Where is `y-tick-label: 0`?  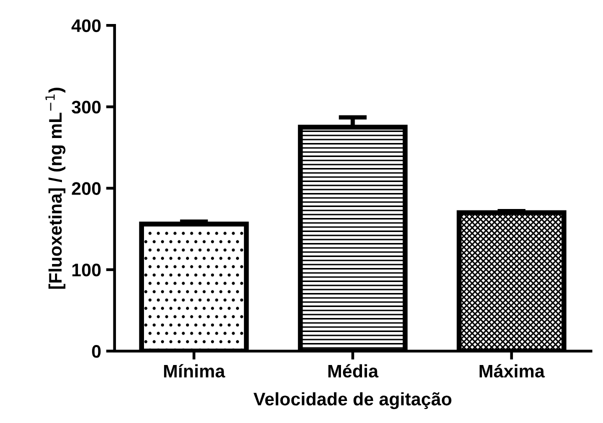 y-tick-label: 0 is located at coordinates (96, 351).